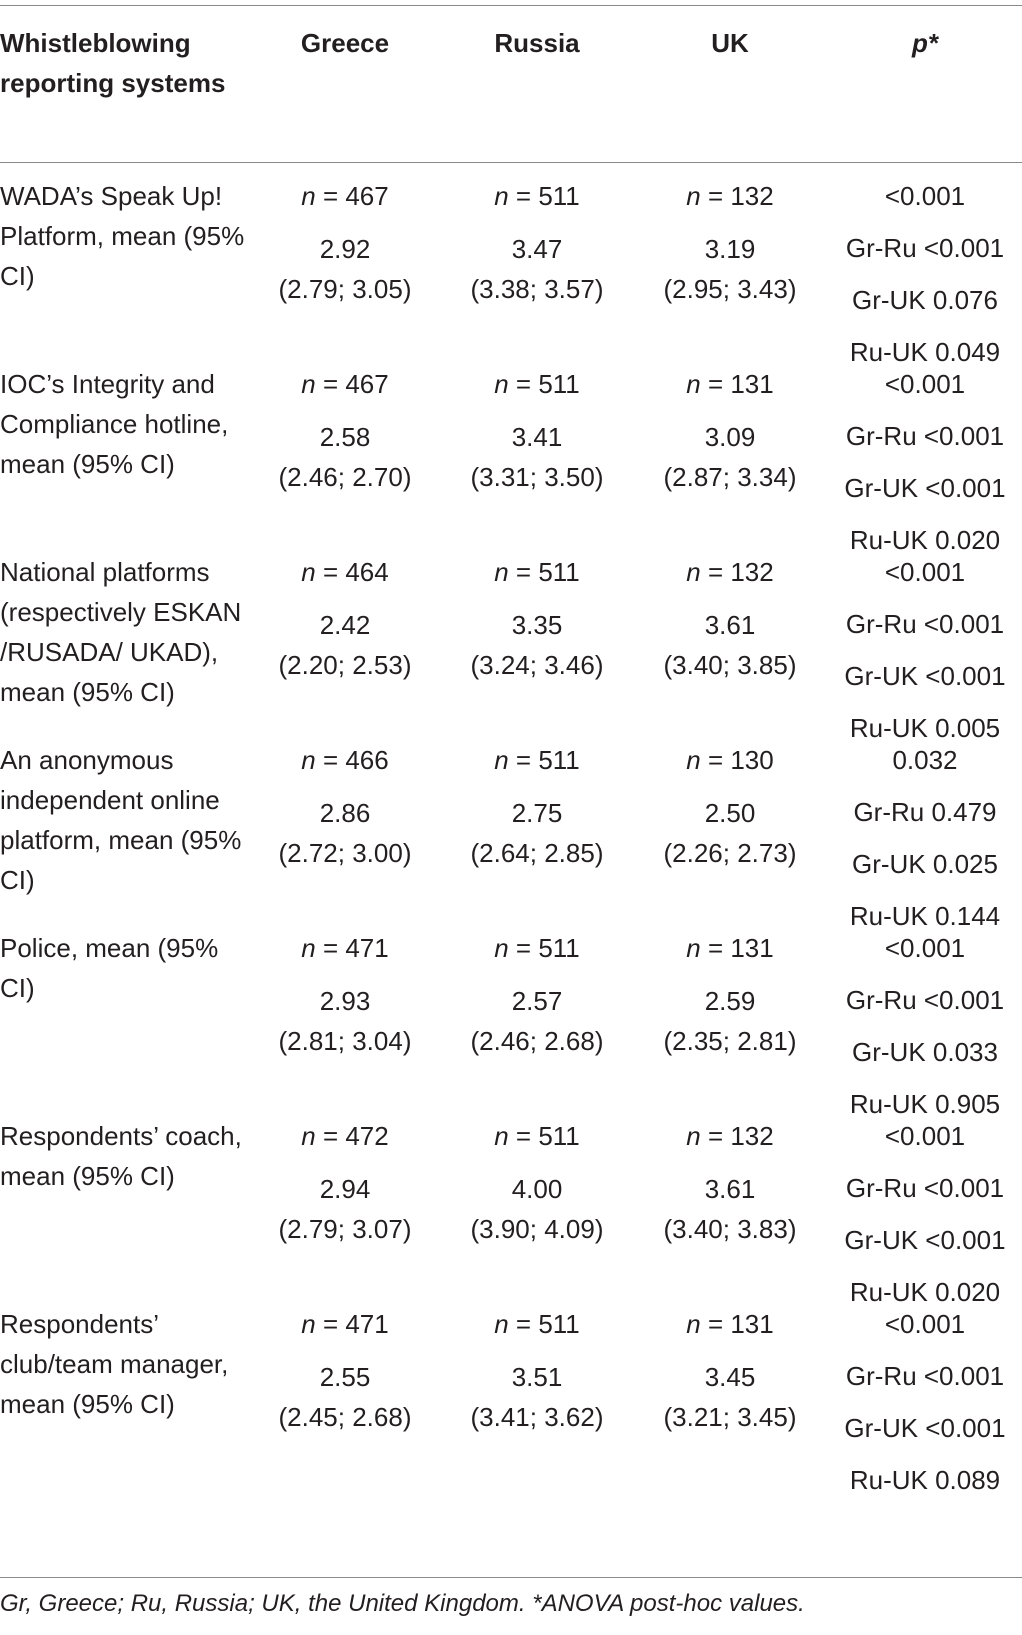 This screenshot has height=1635, width=1022. I want to click on cell-uk: n = 131 2.59 (2.35; 2.81), so click(730, 994).